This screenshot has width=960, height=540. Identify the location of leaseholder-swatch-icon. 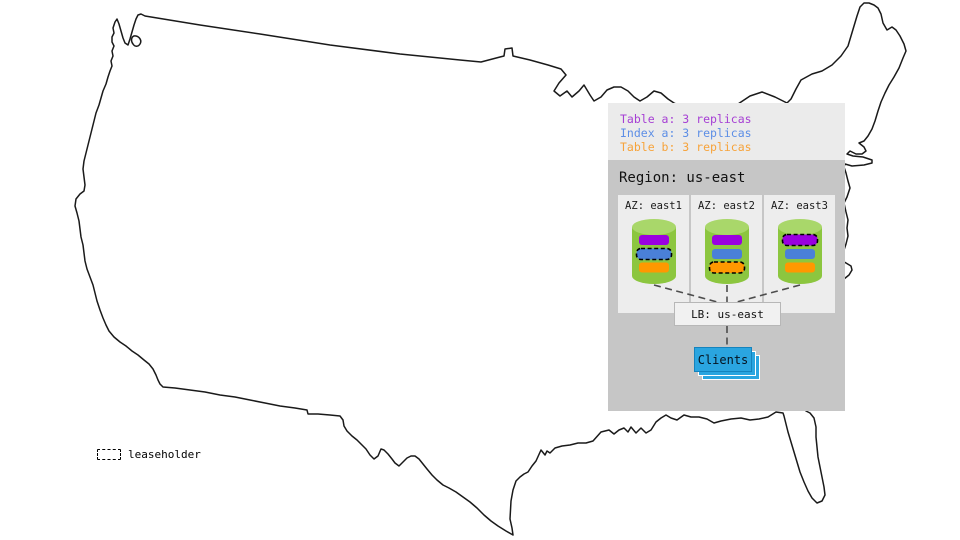
(109, 454).